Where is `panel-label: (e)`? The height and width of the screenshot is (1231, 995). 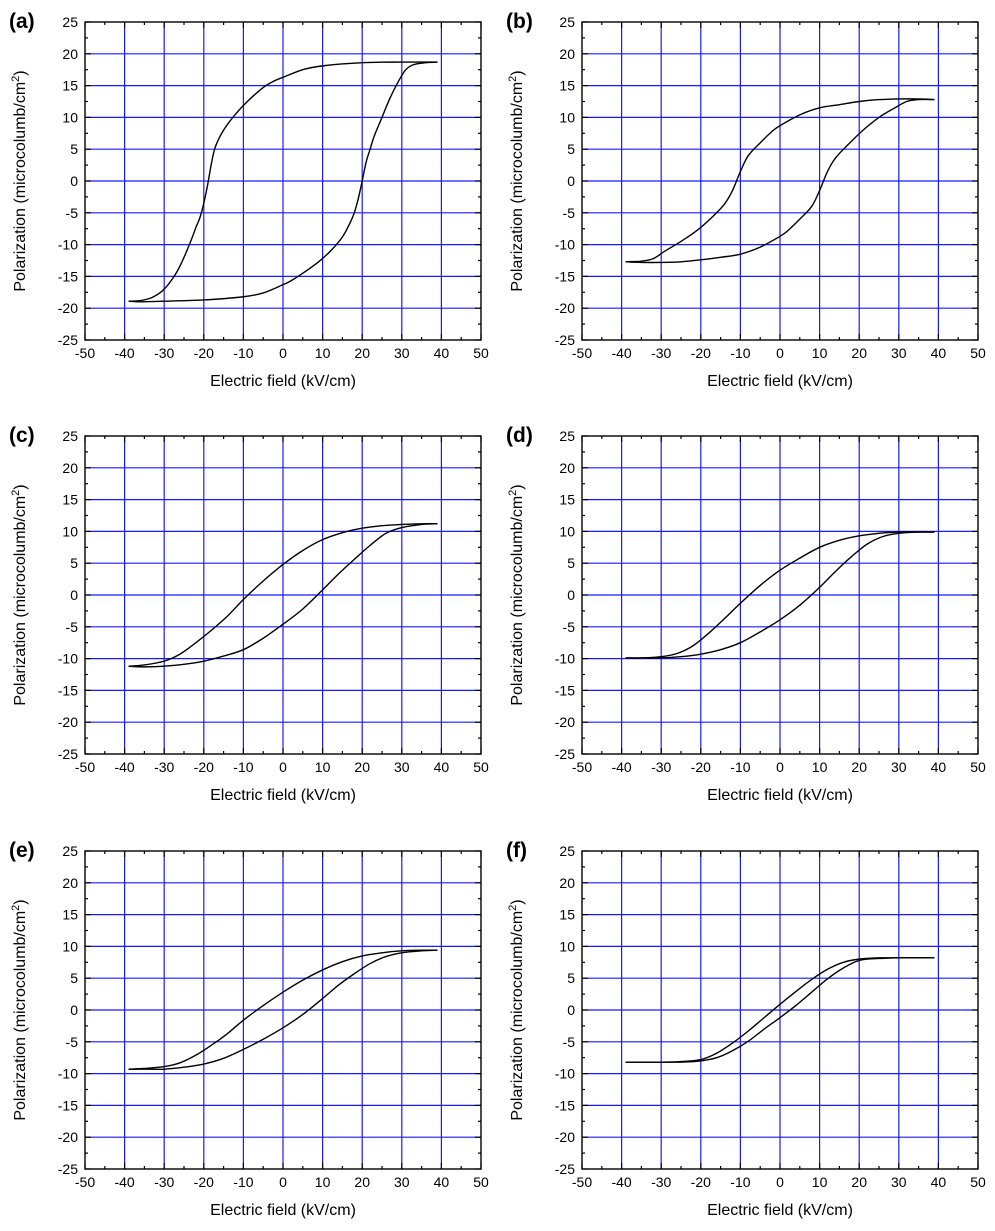 panel-label: (e) is located at coordinates (22, 850).